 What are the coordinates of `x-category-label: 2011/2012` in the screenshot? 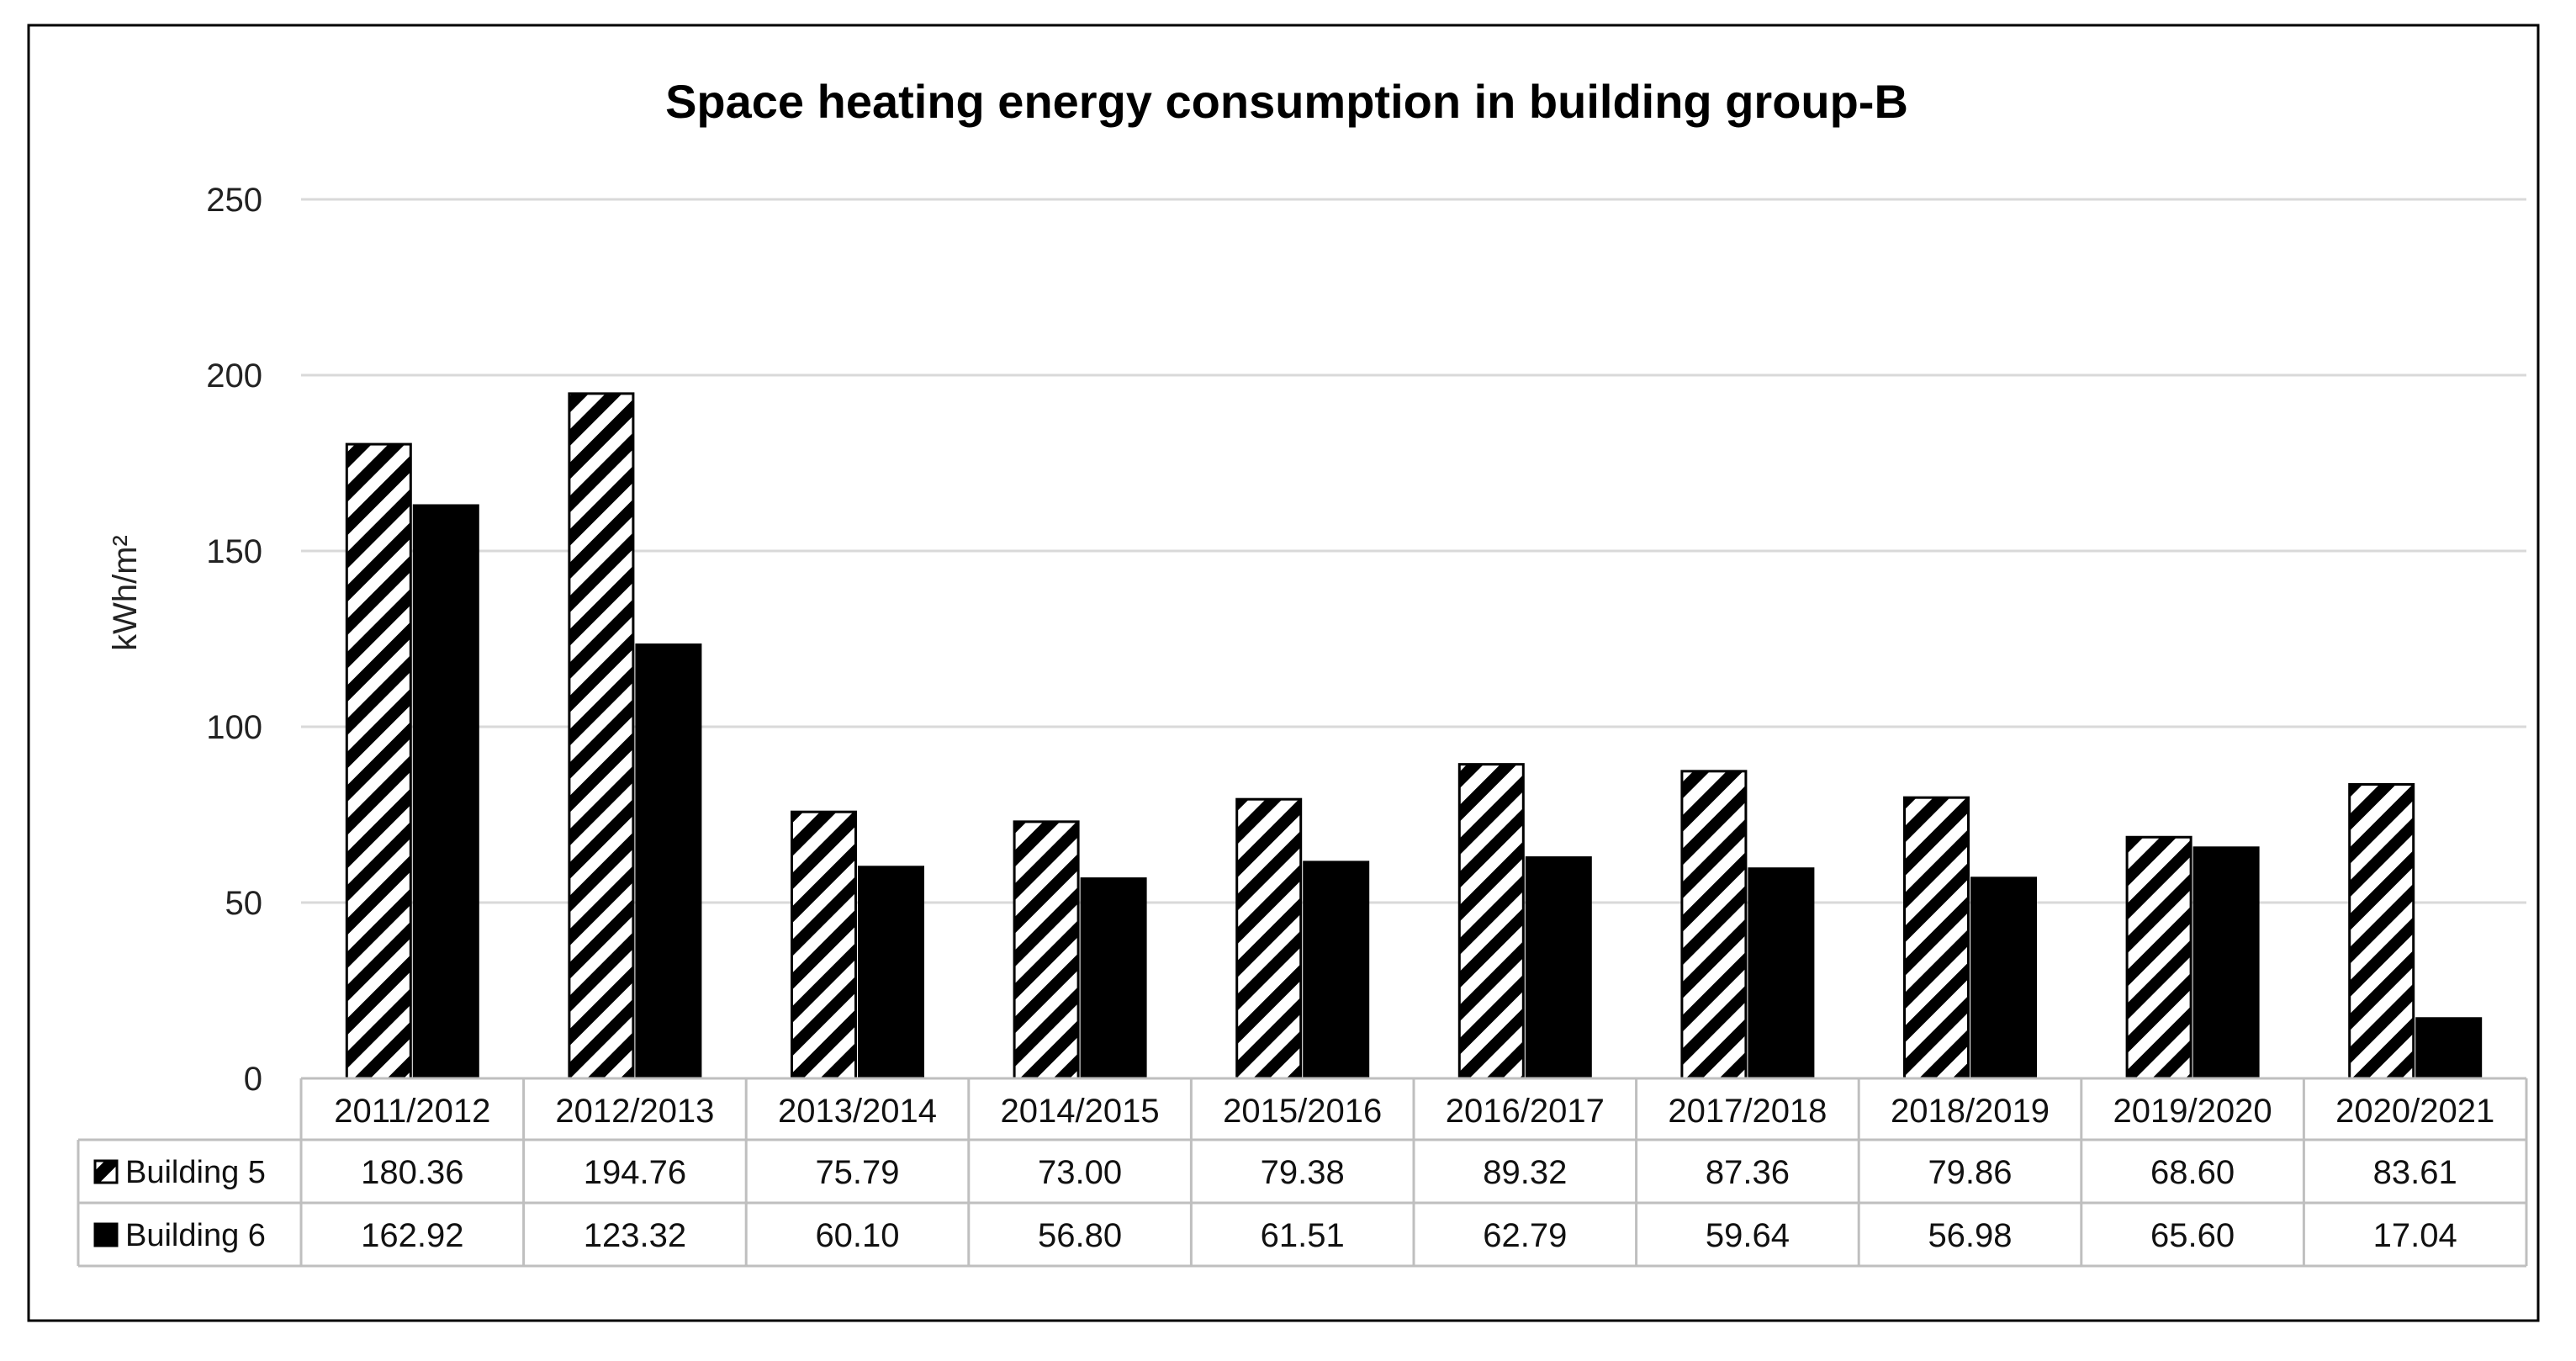 It's located at (412, 1112).